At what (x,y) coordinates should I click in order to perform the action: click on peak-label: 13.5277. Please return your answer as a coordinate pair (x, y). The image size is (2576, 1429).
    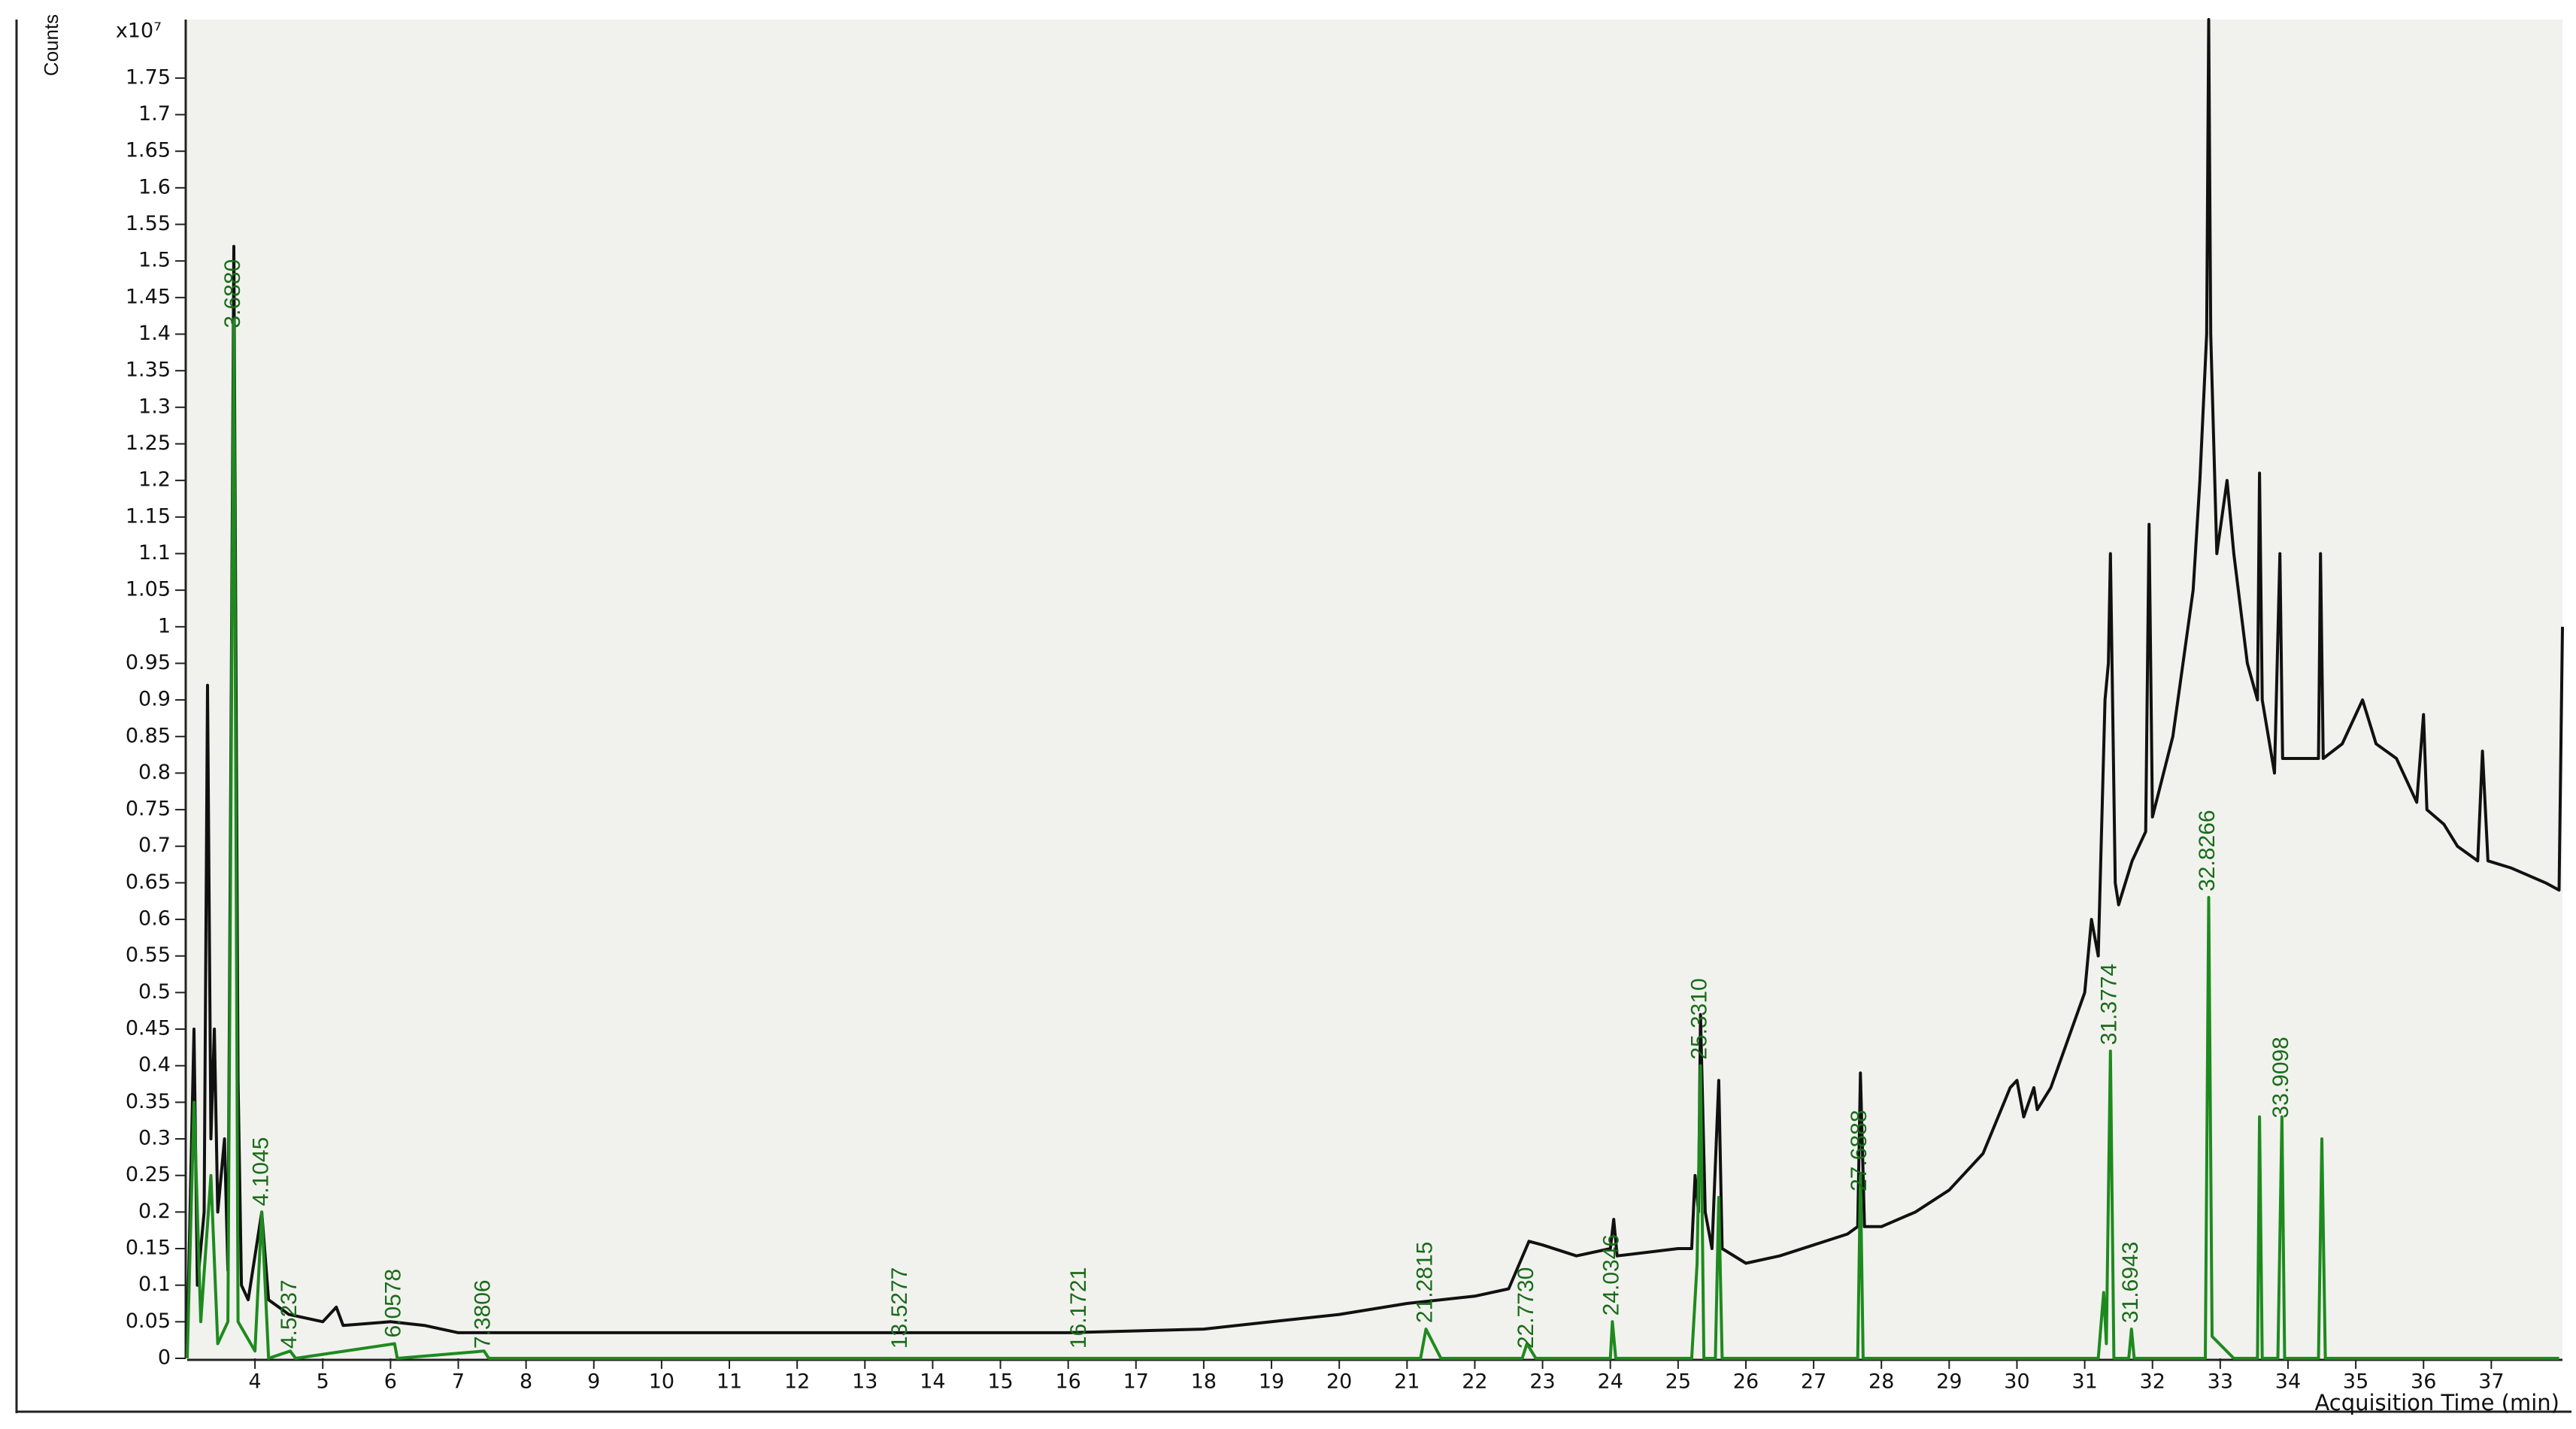
    Looking at the image, I should click on (899, 1308).